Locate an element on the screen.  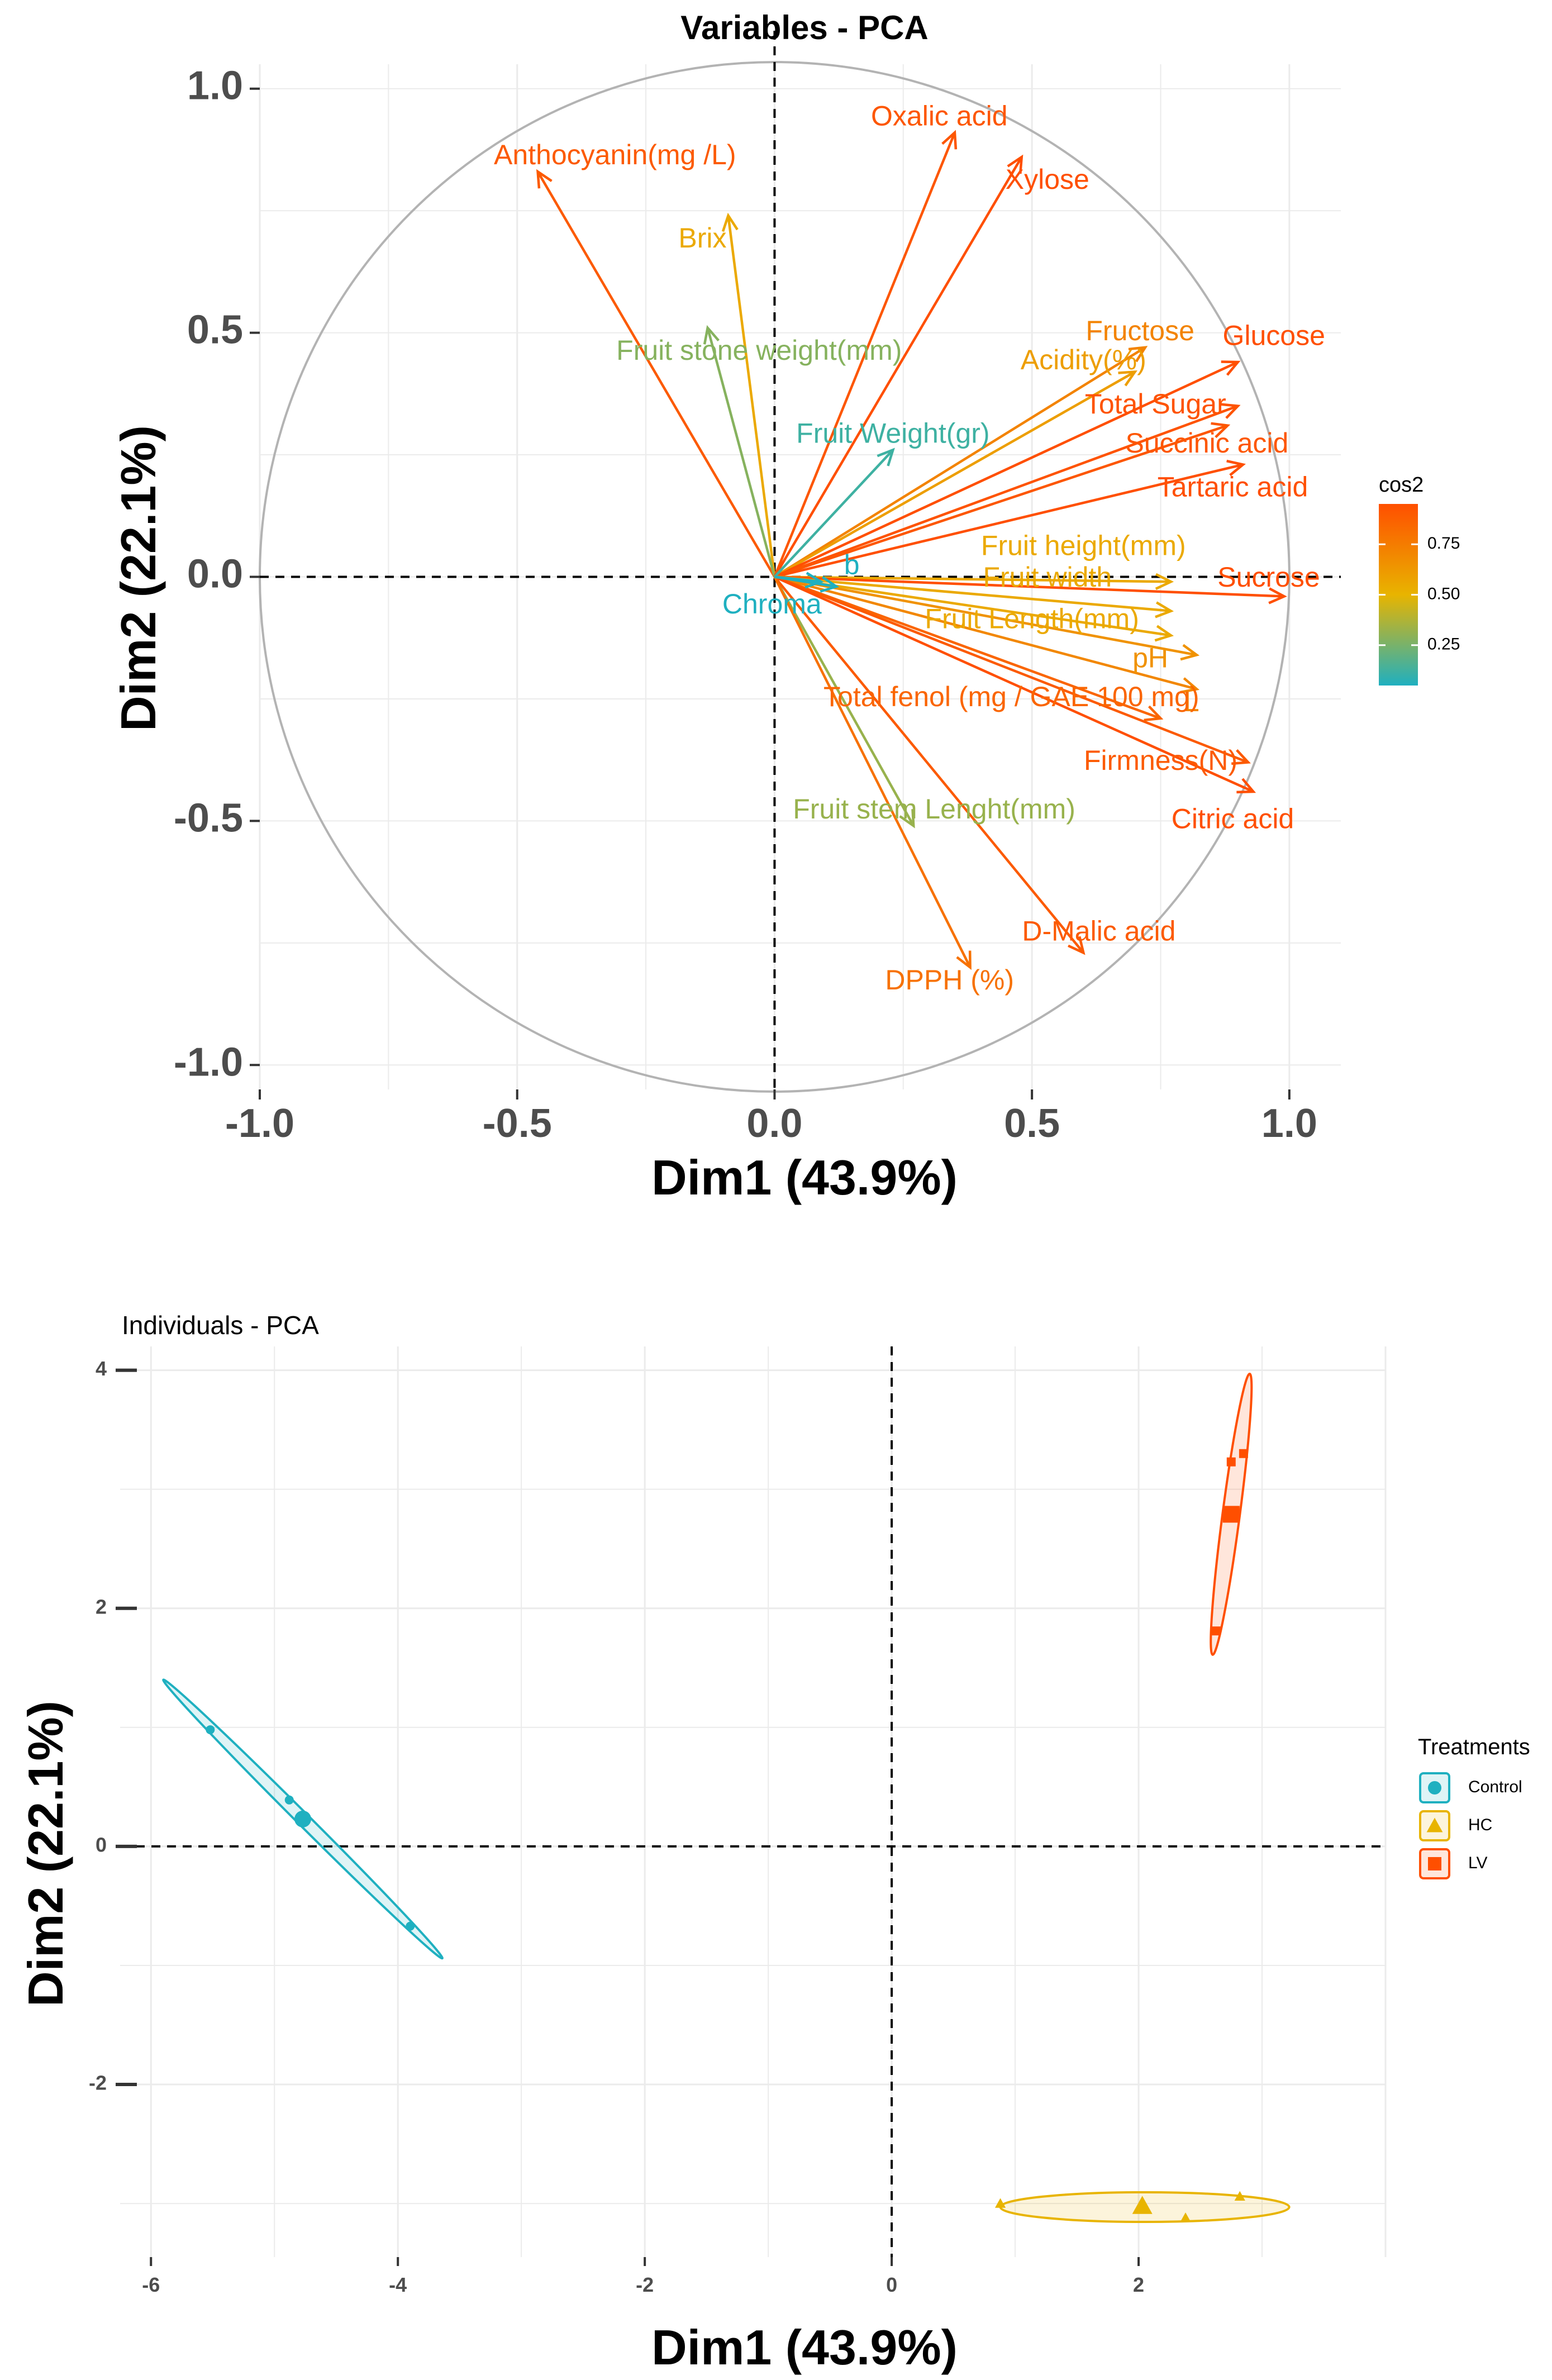
label-b: b is located at coordinates (852, 564).